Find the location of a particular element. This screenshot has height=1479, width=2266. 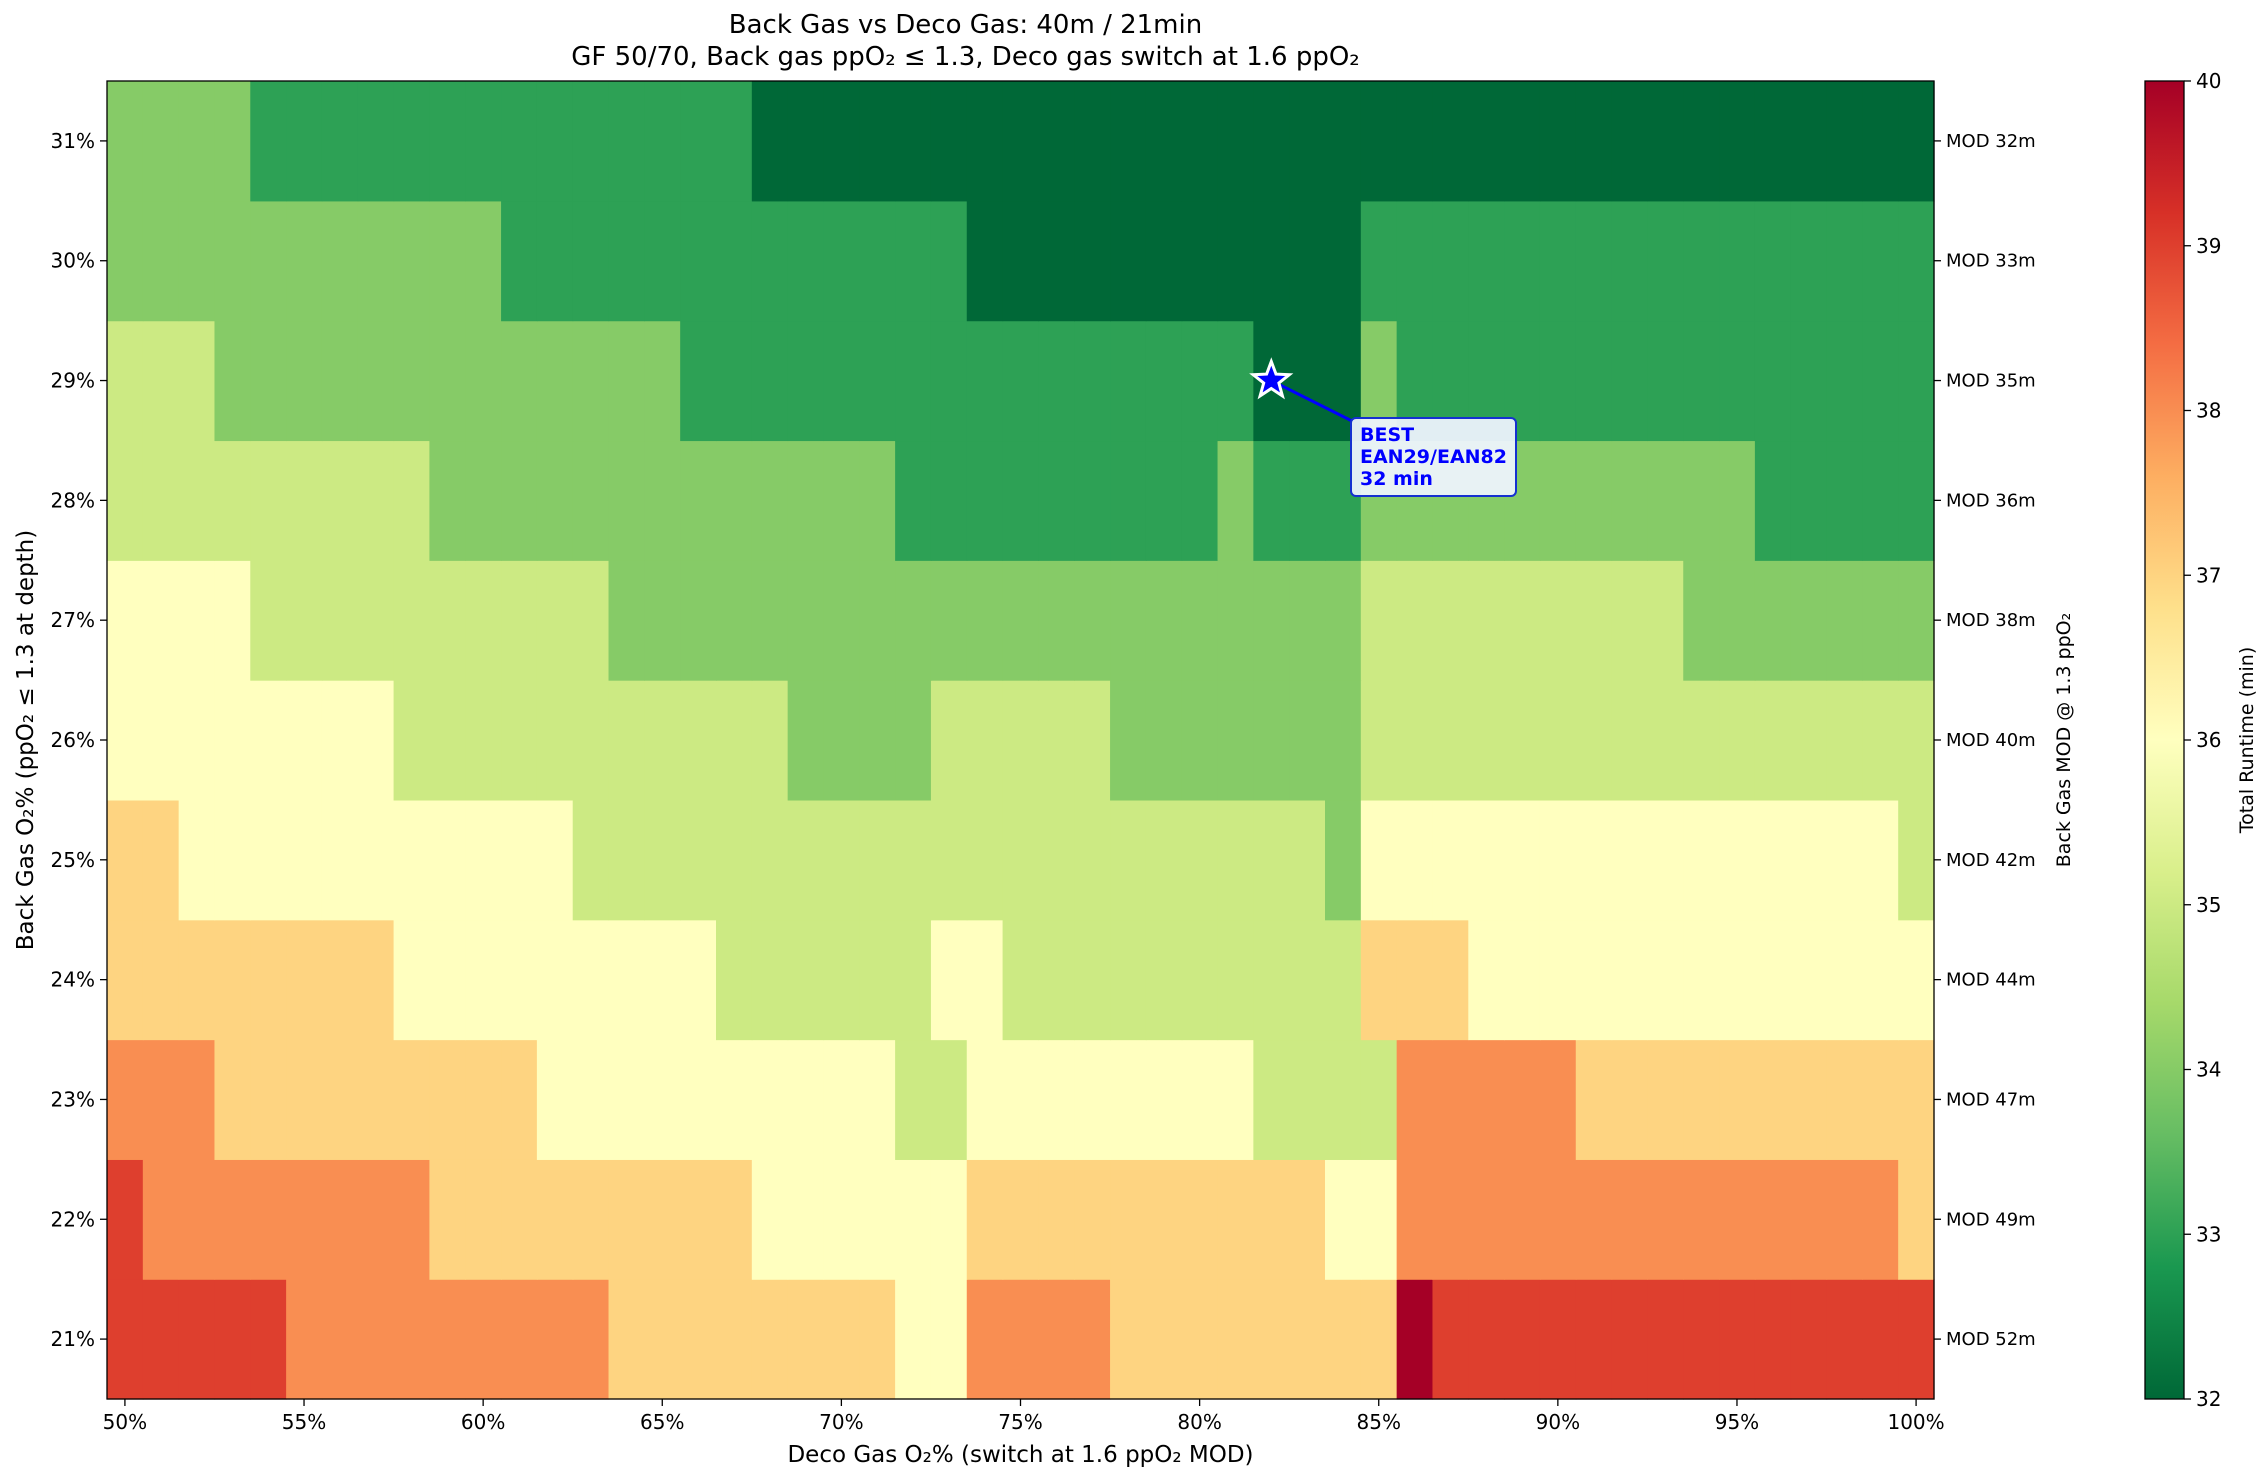

colorbar-tick-label: 36 is located at coordinates (2208, 740).